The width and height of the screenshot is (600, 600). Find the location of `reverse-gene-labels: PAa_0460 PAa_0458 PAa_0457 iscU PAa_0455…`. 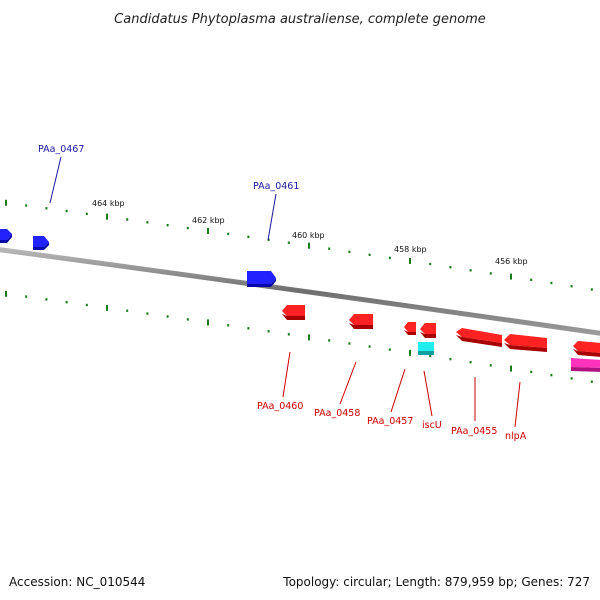

reverse-gene-labels: PAa_0460 PAa_0458 PAa_0457 iscU PAa_0455… is located at coordinates (392, 396).